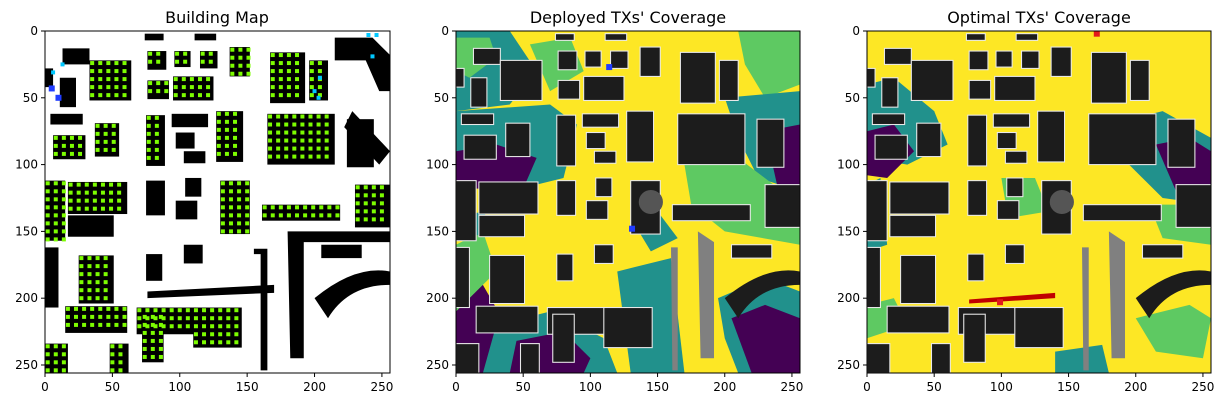 The width and height of the screenshot is (1224, 407). Describe the element at coordinates (848, 365) in the screenshot. I see `y-tick-label: 250` at that location.